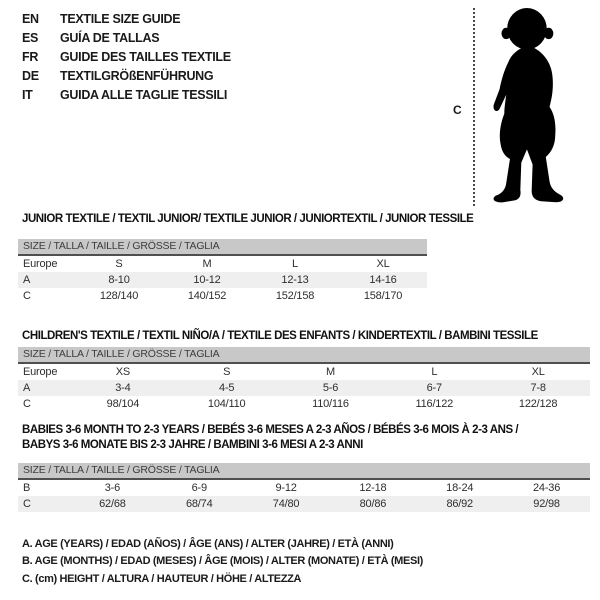  I want to click on size-cell: 12-13, so click(295, 280).